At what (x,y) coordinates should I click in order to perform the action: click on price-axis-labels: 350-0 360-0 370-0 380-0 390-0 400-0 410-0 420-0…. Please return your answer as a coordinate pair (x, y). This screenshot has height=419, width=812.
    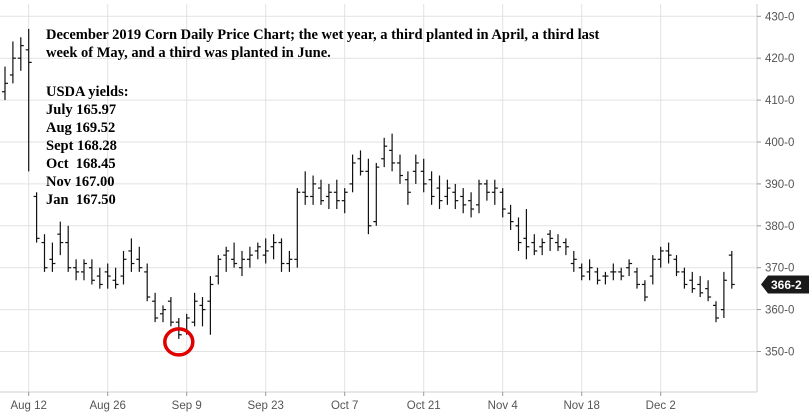
    Looking at the image, I should click on (775, 185).